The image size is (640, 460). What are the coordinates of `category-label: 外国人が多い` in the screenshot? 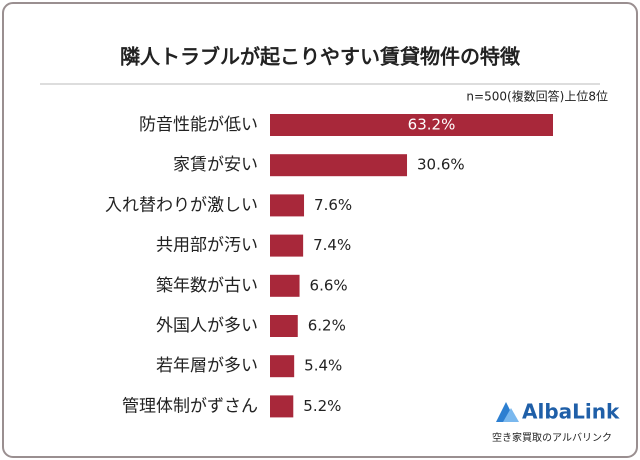 It's located at (207, 326).